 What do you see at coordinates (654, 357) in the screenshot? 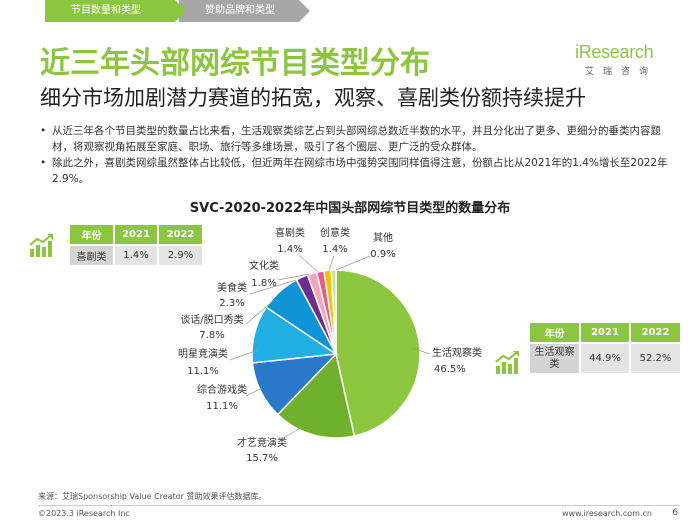
I see `table-cell: 52.2%` at bounding box center [654, 357].